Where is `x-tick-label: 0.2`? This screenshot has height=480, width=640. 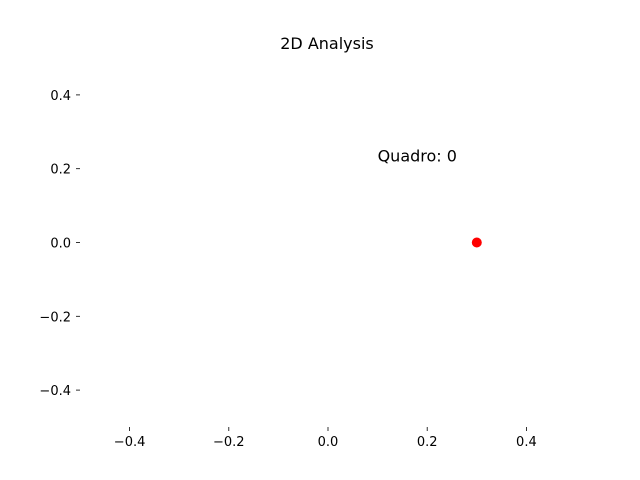 x-tick-label: 0.2 is located at coordinates (427, 442).